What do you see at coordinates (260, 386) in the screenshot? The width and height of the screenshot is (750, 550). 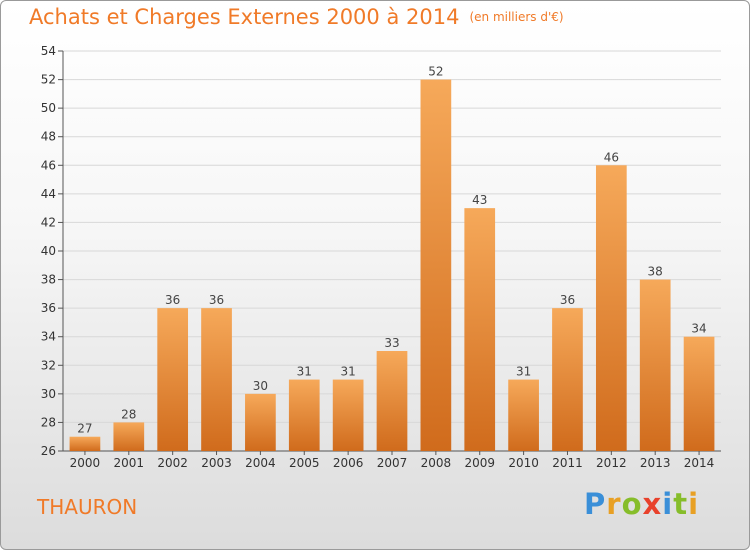 I see `bar-value-label: 30` at bounding box center [260, 386].